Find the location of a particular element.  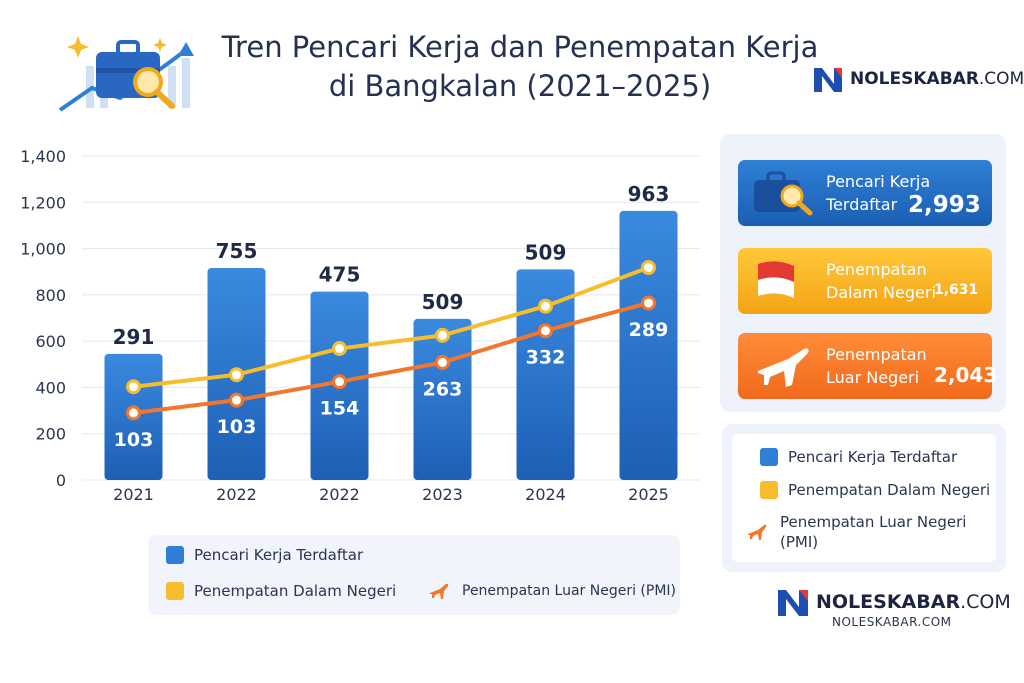

card-value: 1,631 is located at coordinates (956, 290).